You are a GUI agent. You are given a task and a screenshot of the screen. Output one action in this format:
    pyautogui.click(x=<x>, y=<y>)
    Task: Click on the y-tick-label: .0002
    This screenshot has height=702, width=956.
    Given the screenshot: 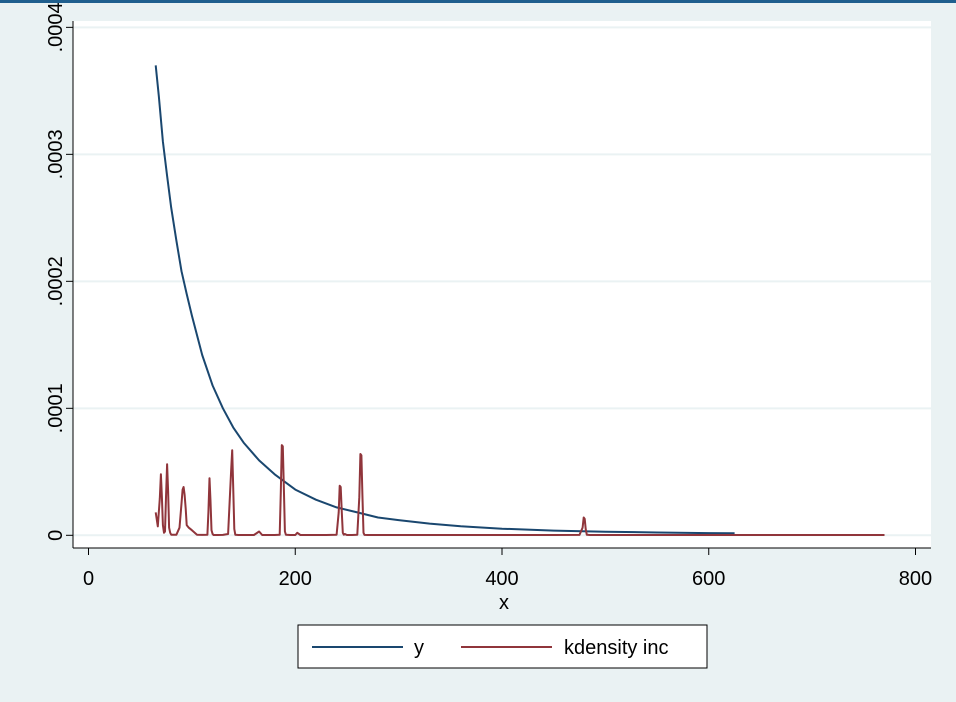 What is the action you would take?
    pyautogui.click(x=56, y=281)
    